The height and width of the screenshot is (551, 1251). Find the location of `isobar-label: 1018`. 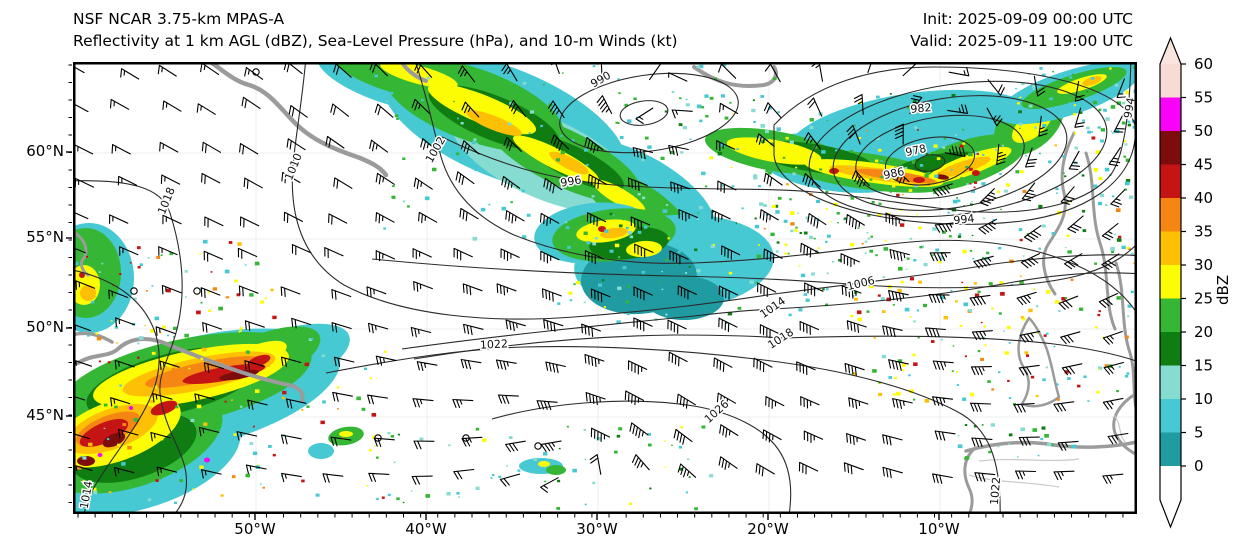

isobar-label: 1018 is located at coordinates (166, 200).